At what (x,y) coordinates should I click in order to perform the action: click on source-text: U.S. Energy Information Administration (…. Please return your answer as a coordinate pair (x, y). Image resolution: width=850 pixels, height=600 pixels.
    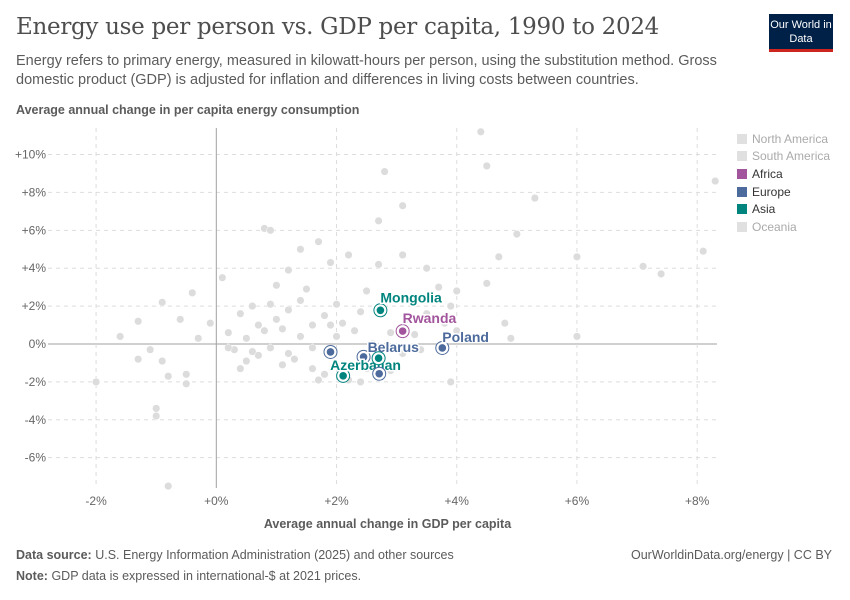
    Looking at the image, I should click on (274, 555).